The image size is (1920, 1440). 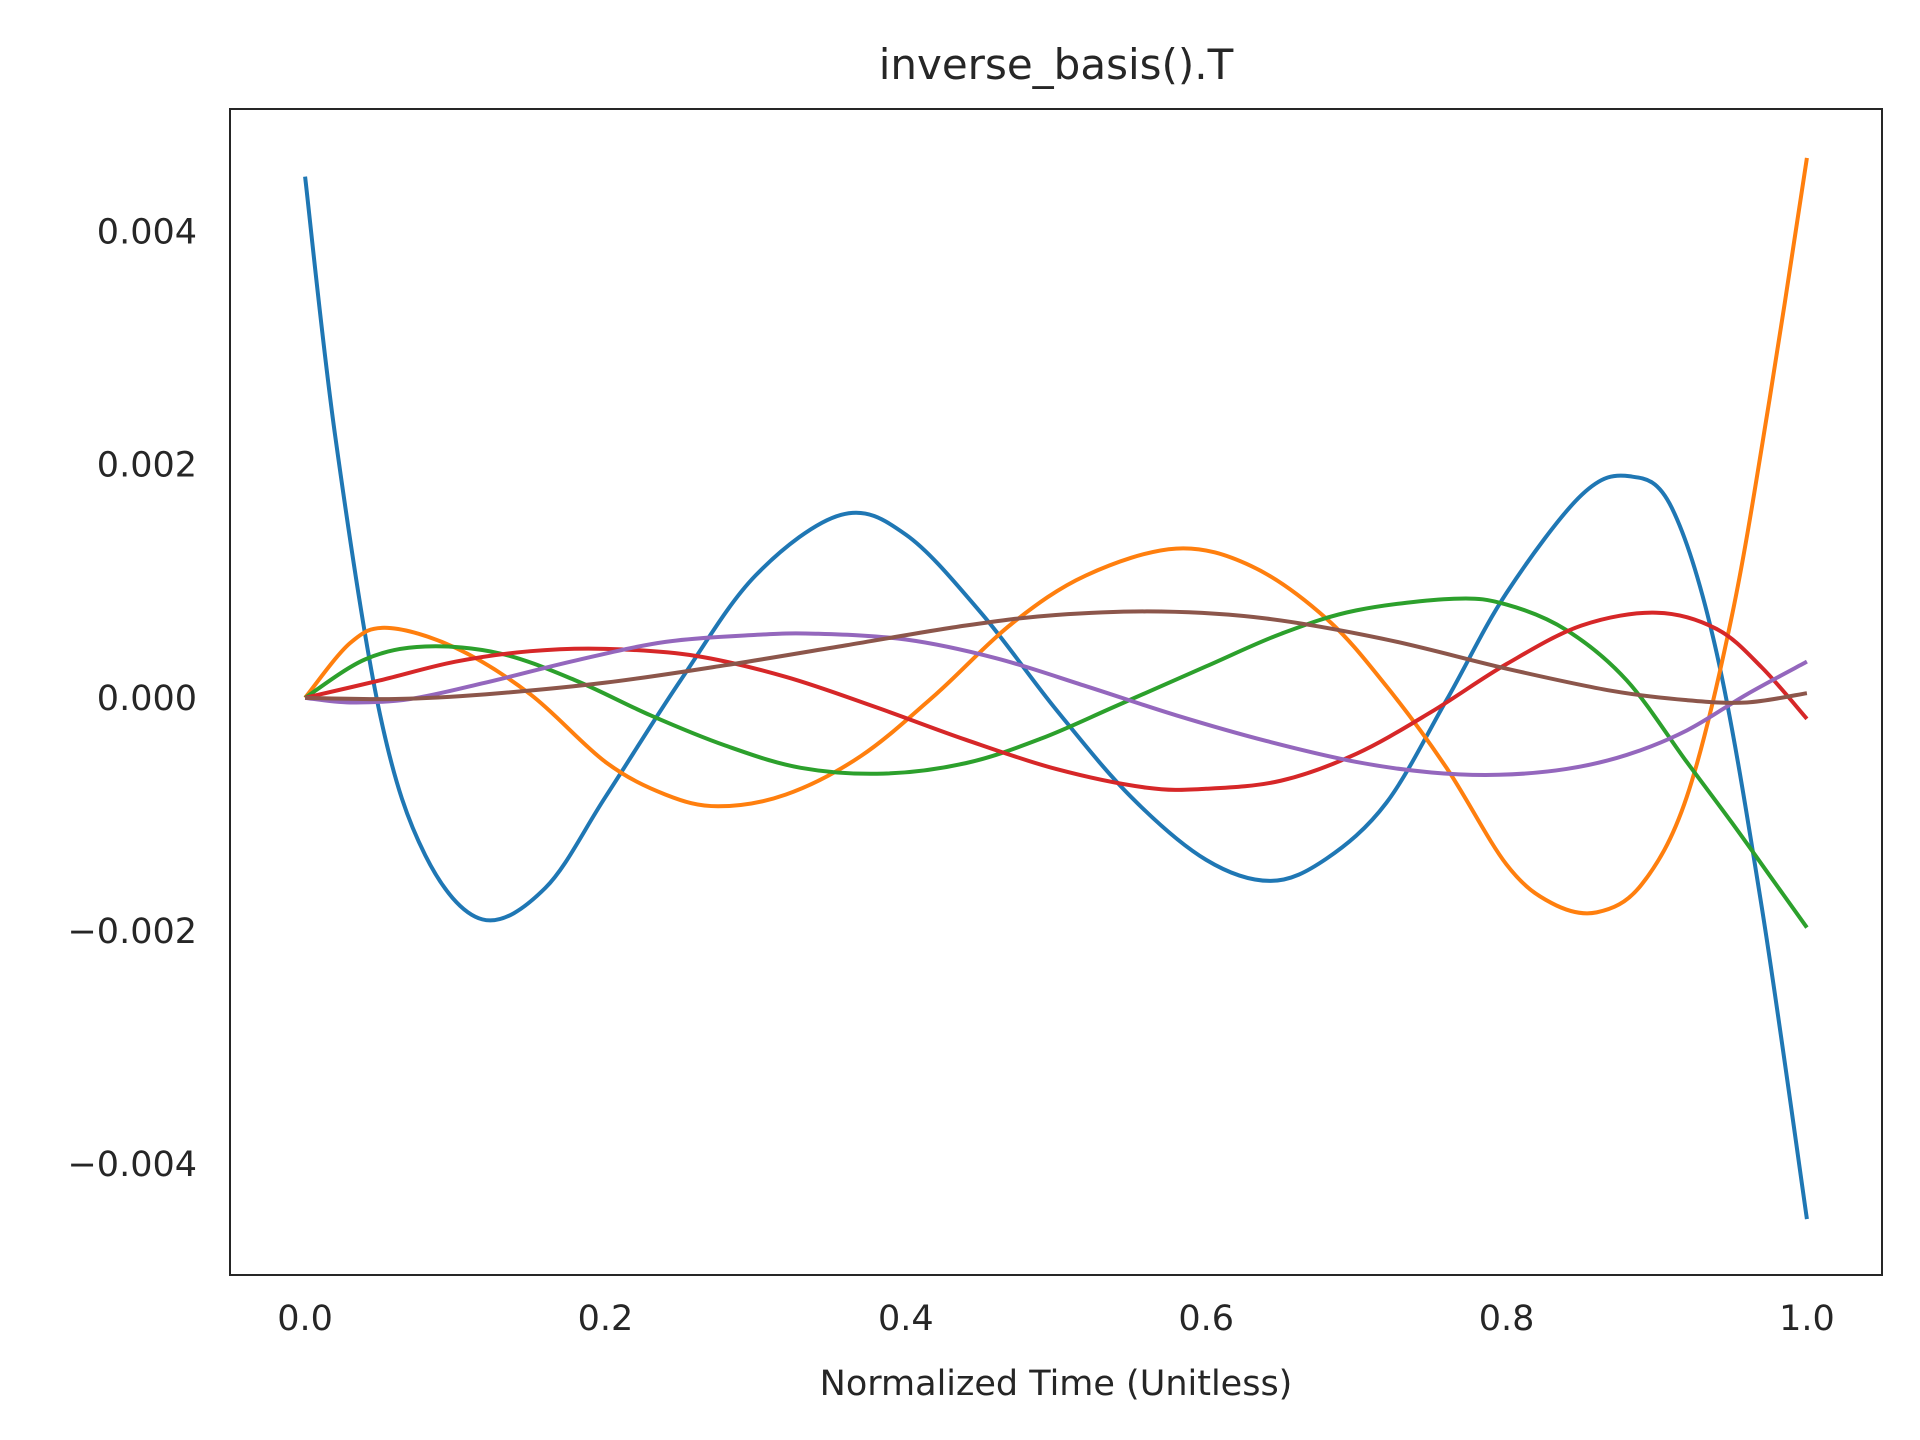 What do you see at coordinates (1056, 1384) in the screenshot?
I see `x-axis-label: Normalized Time (Unitless)` at bounding box center [1056, 1384].